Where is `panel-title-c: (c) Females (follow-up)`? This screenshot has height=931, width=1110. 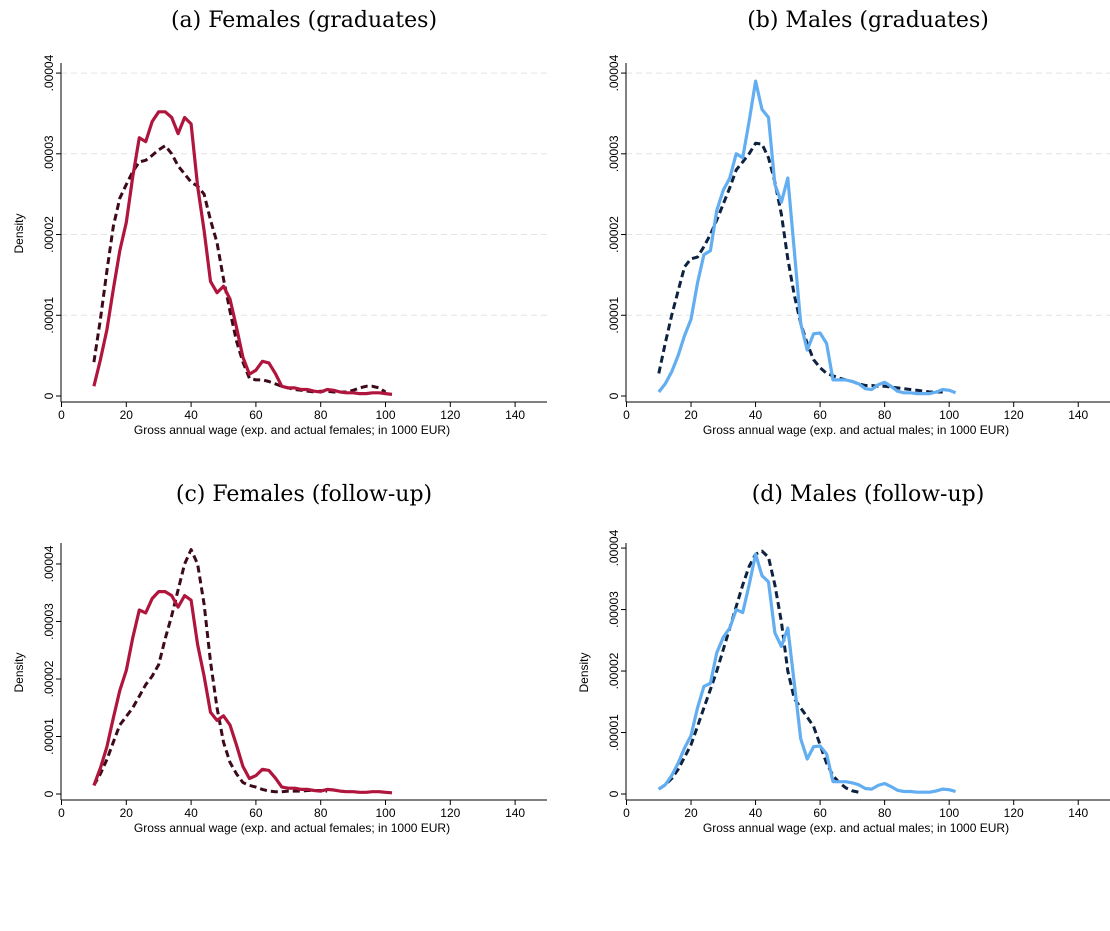
panel-title-c: (c) Females (follow-up) is located at coordinates (304, 494).